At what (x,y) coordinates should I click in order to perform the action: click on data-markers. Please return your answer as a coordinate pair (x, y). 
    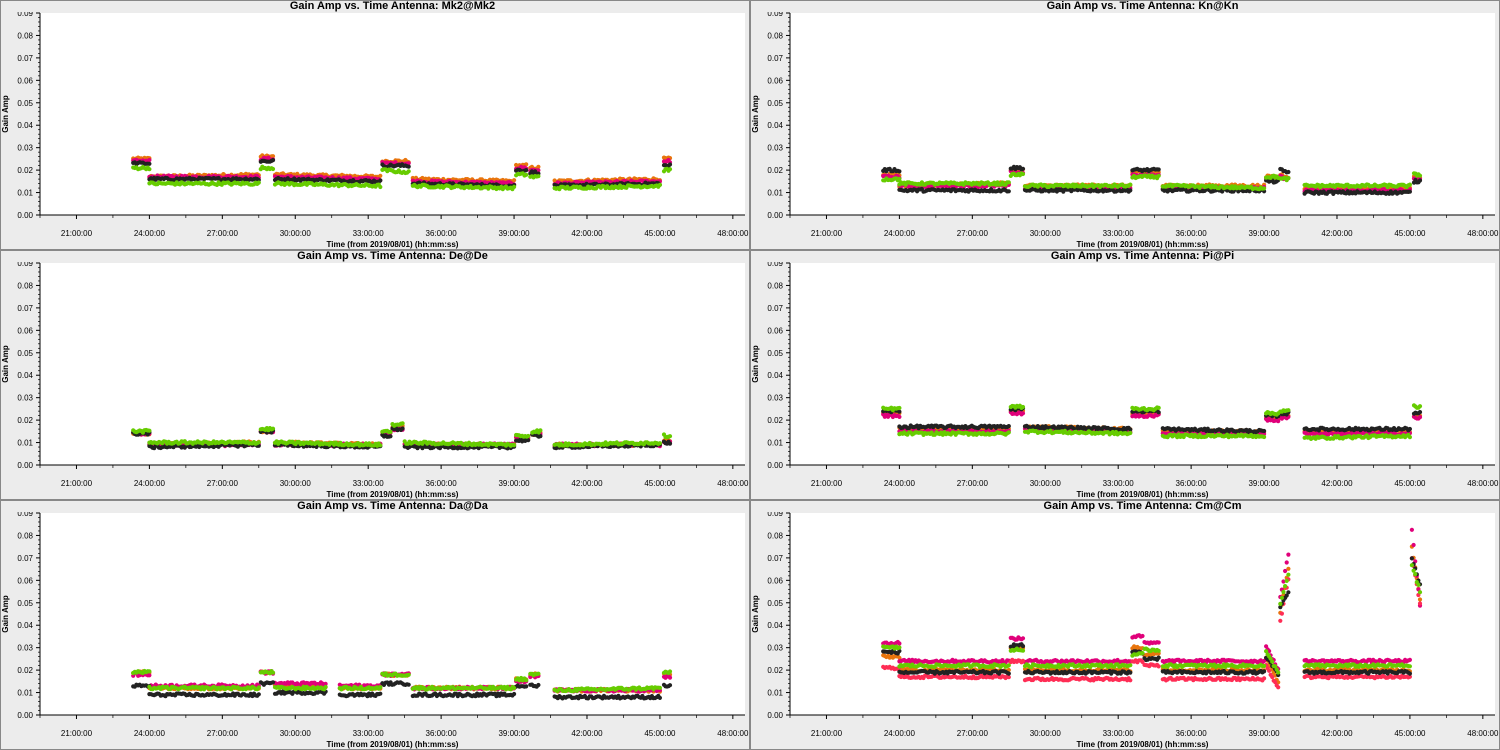
    Looking at the image, I should click on (1152, 422).